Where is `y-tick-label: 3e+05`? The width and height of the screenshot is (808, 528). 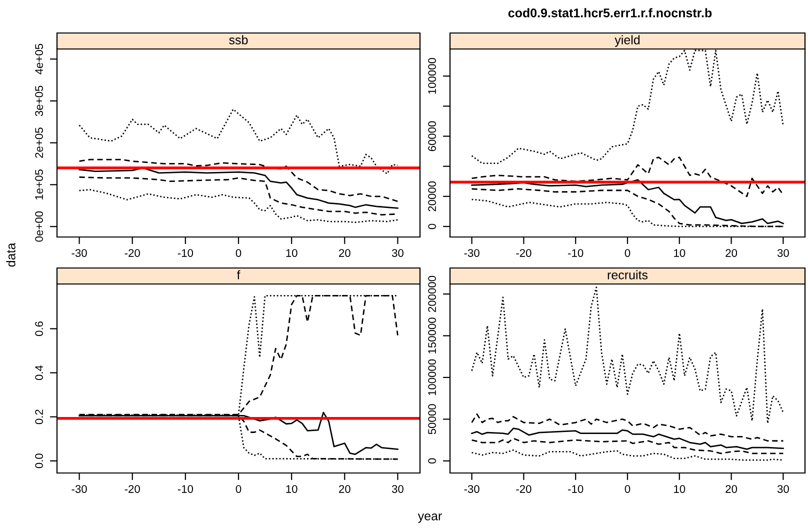 y-tick-label: 3e+05 is located at coordinates (39, 101).